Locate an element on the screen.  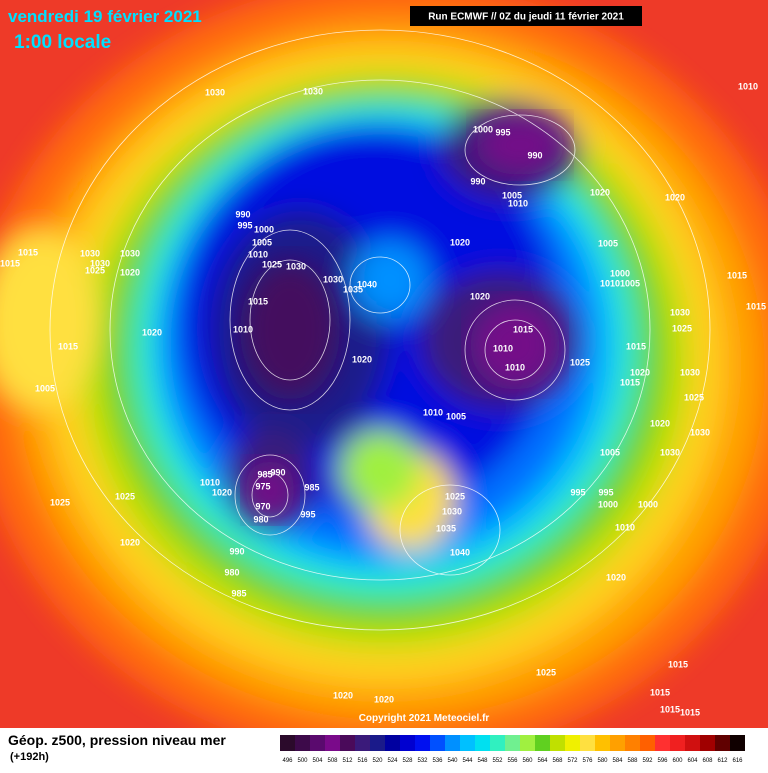
scale-label: 552 is located at coordinates (497, 761).